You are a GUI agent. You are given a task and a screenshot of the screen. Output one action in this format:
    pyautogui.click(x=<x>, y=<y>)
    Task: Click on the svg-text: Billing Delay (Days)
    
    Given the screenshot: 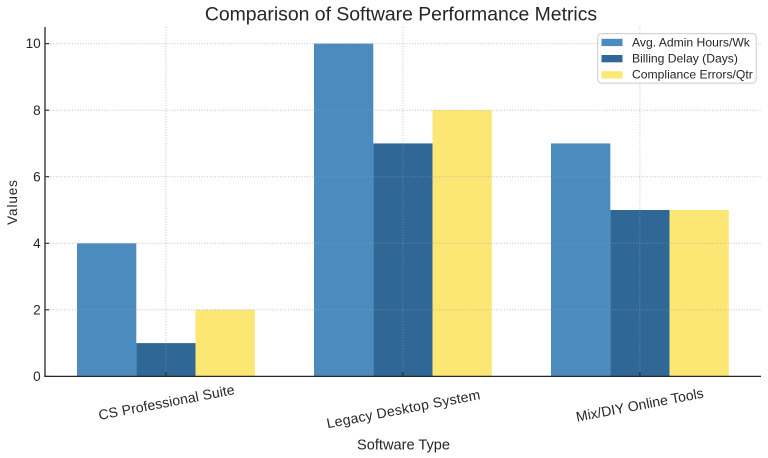 What is the action you would take?
    pyautogui.click(x=685, y=59)
    